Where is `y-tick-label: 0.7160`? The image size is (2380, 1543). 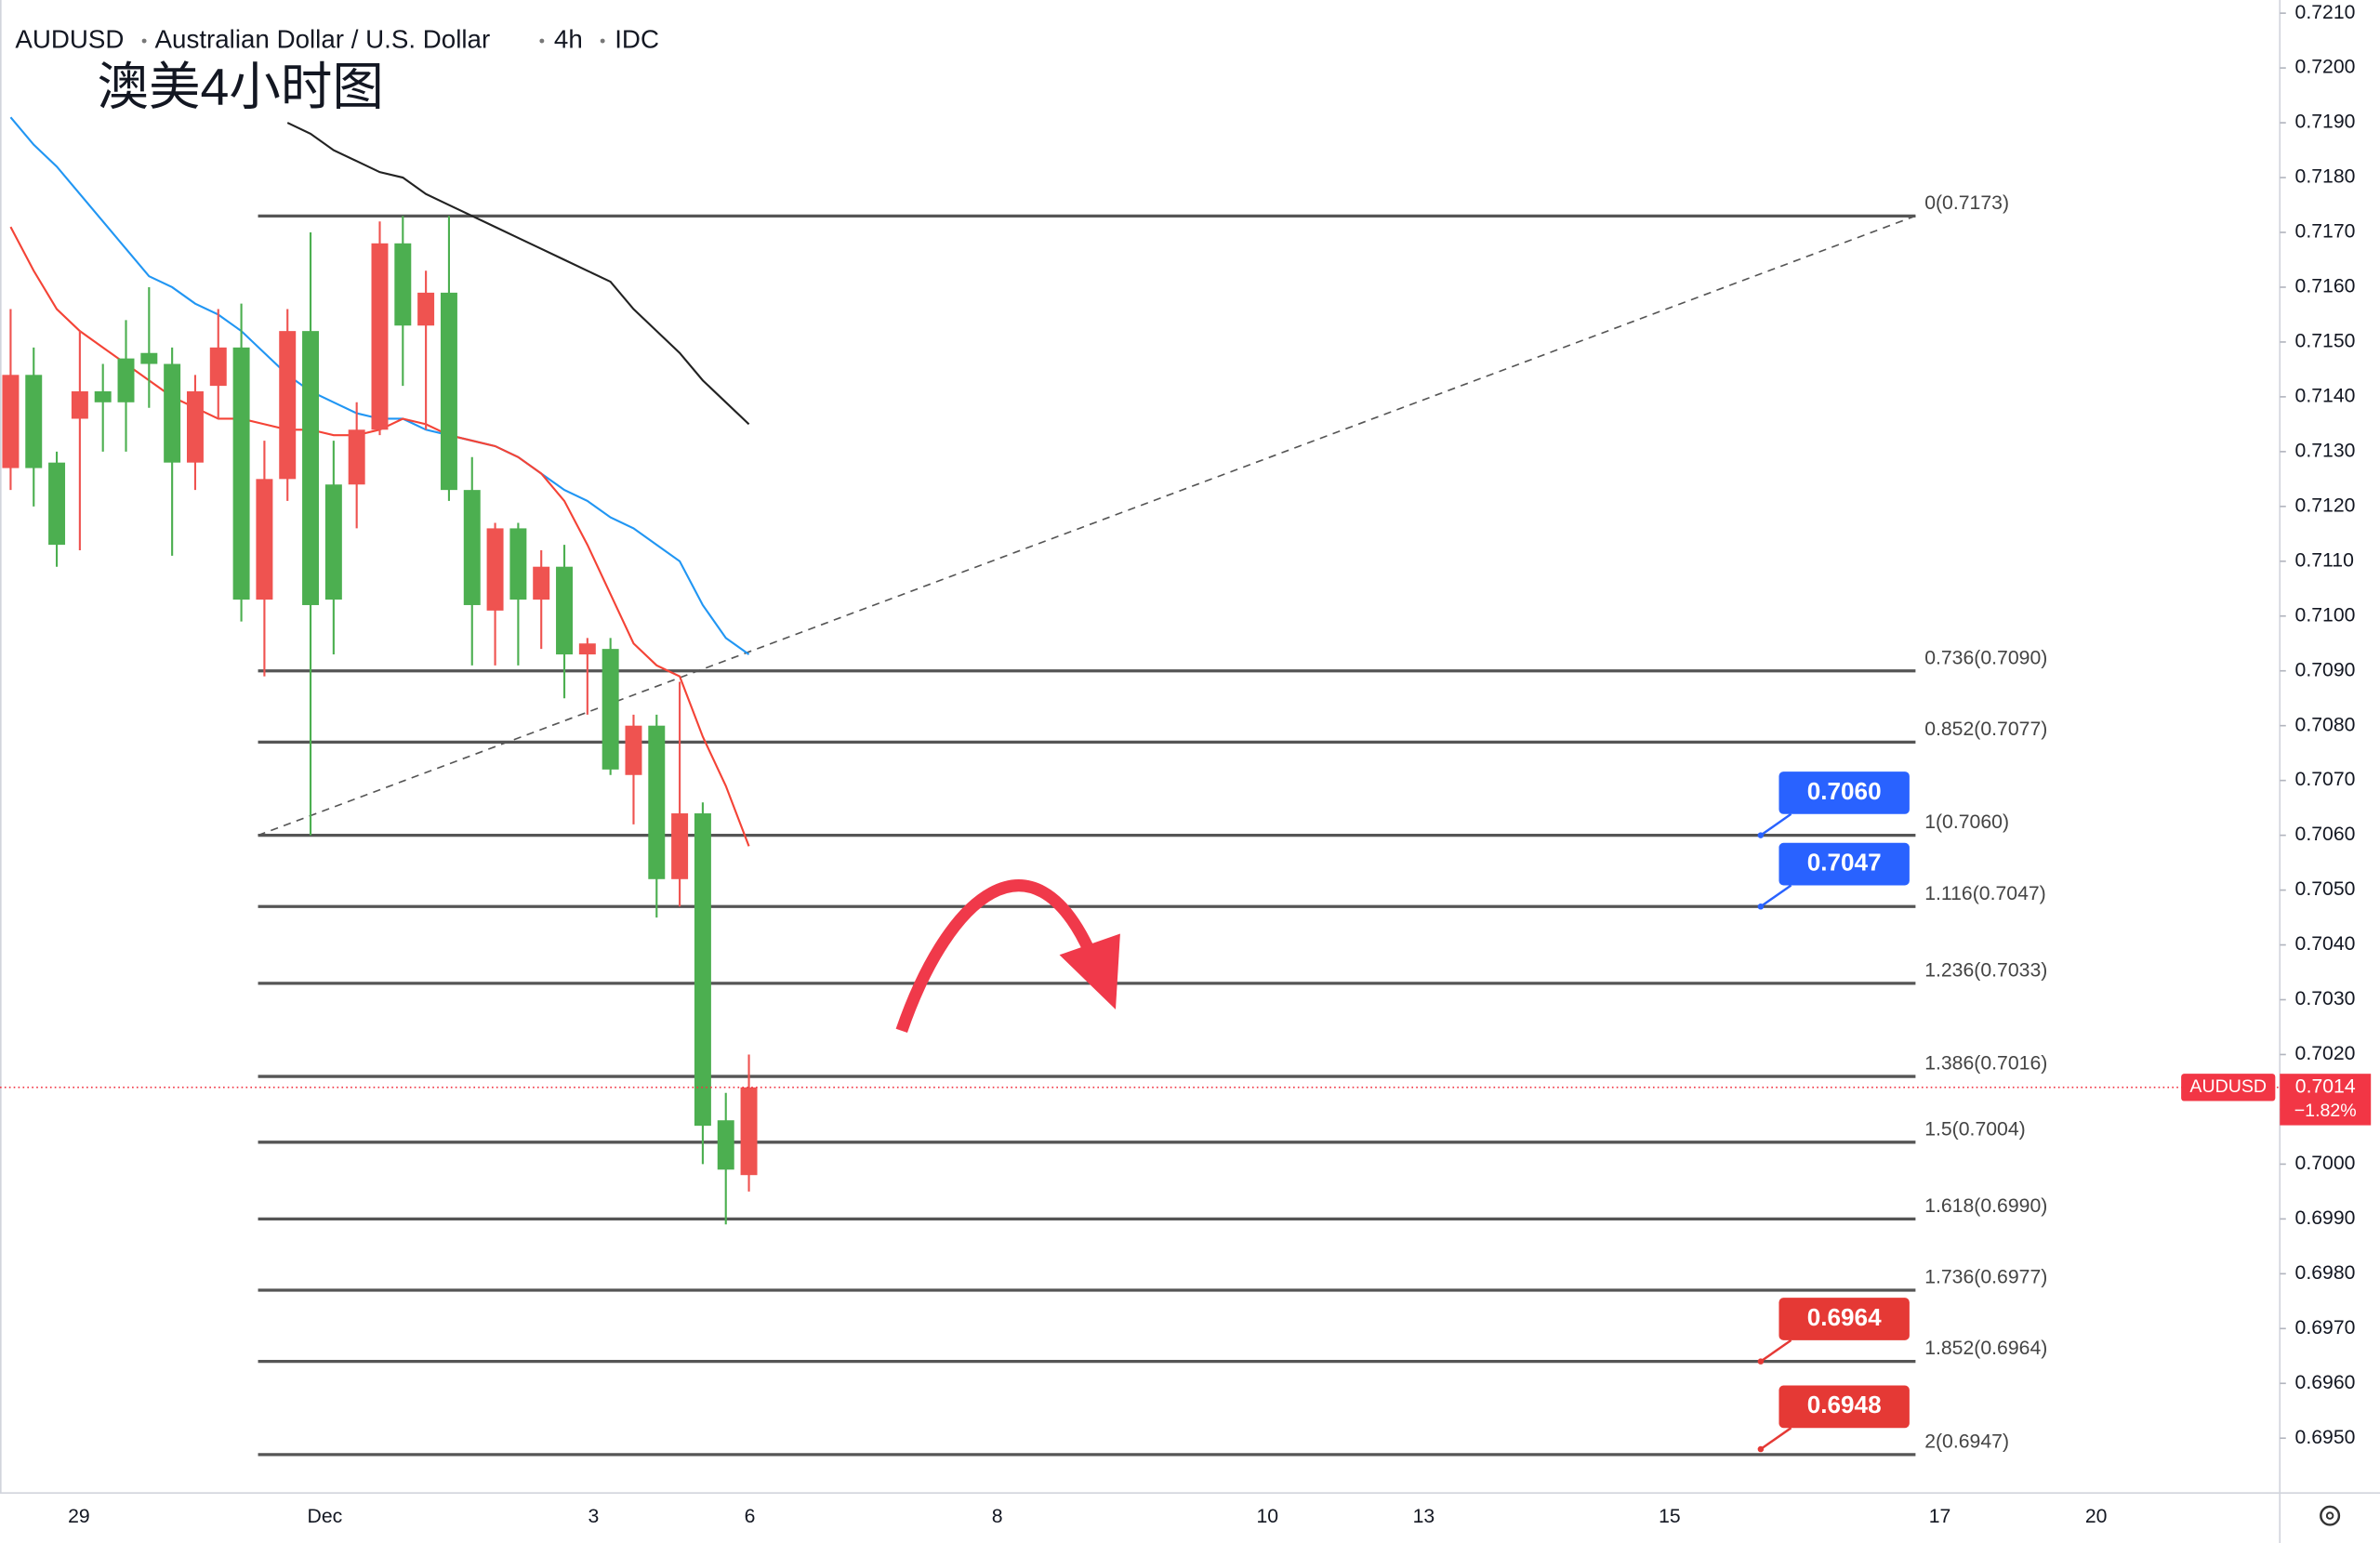
y-tick-label: 0.7160 is located at coordinates (2325, 286).